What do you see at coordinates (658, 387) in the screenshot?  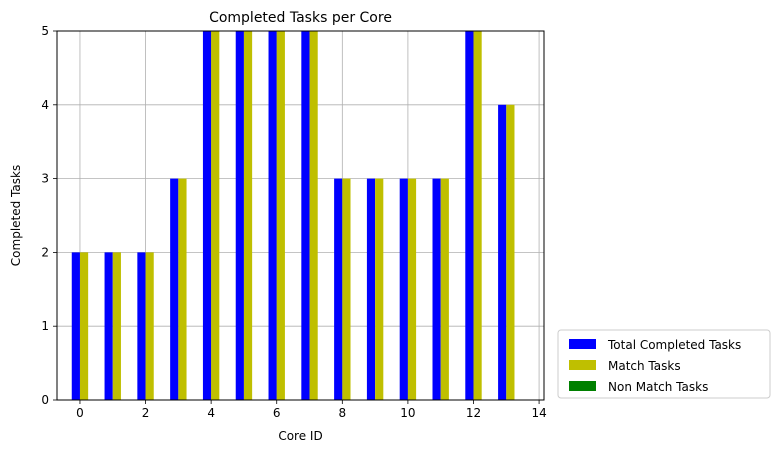 I see `legend-label-non-match-tasks: Non Match Tasks` at bounding box center [658, 387].